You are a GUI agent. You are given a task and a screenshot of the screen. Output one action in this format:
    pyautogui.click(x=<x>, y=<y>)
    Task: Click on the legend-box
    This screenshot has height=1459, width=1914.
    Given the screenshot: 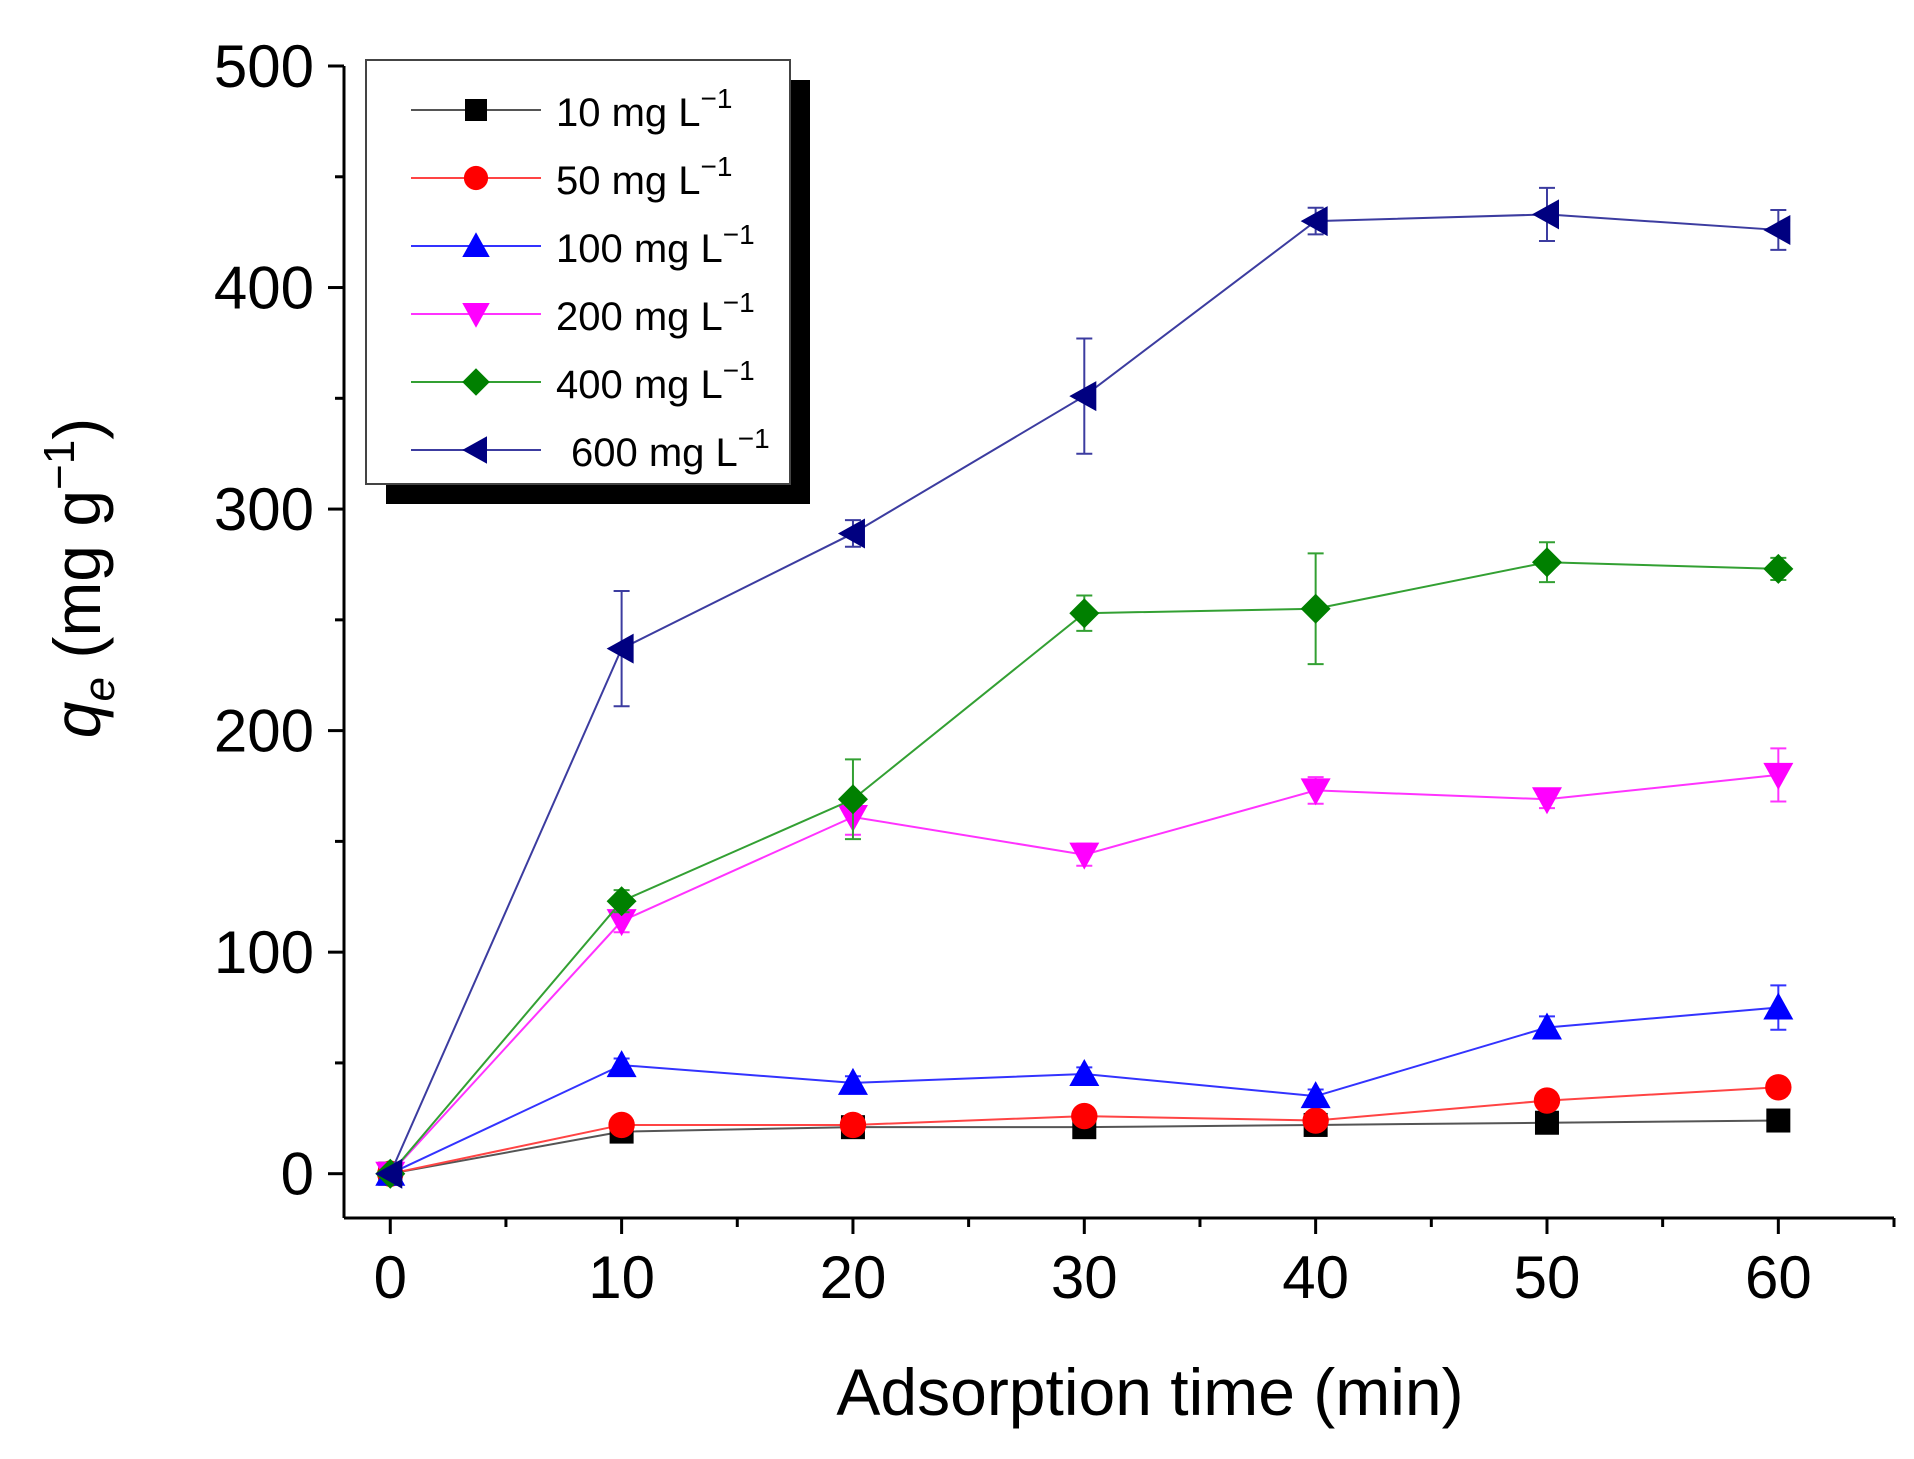 What is the action you would take?
    pyautogui.click(x=578, y=272)
    